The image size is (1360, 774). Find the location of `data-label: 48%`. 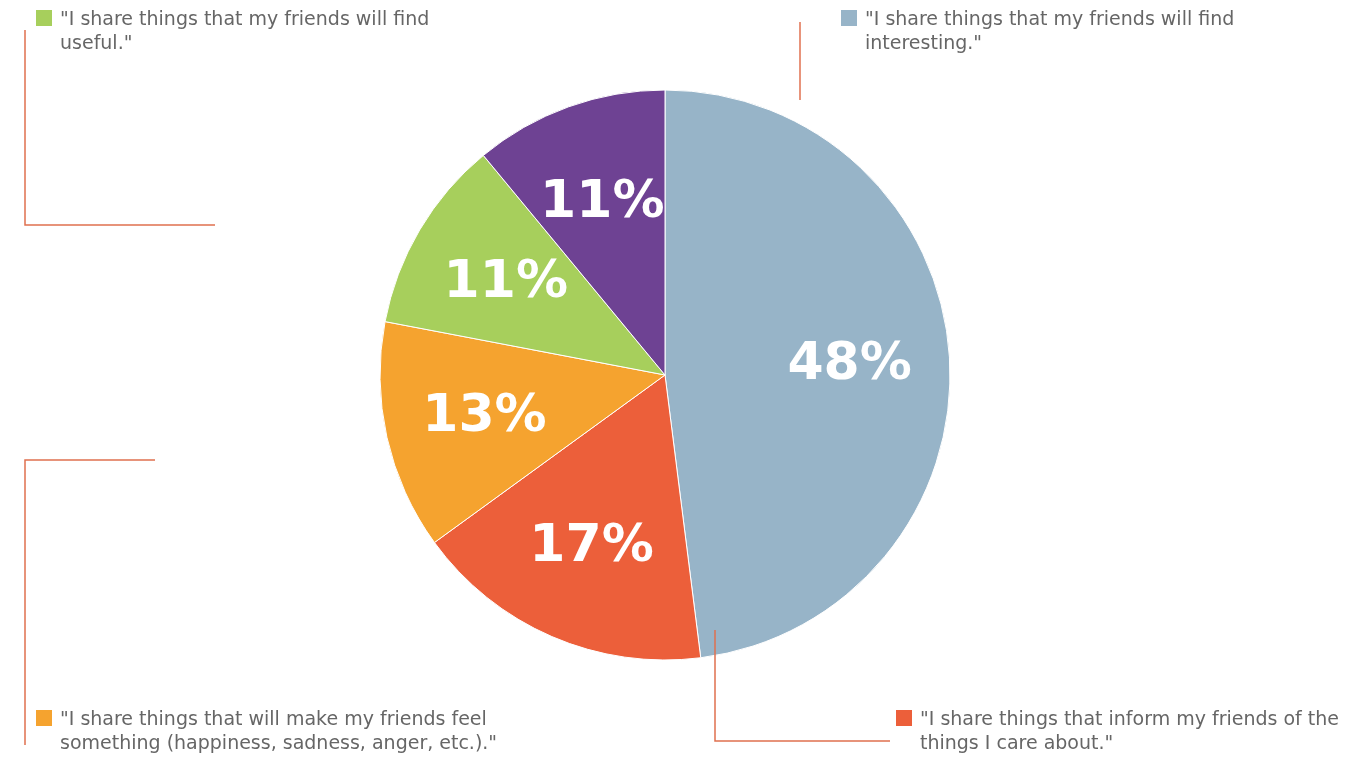

data-label: 48% is located at coordinates (849, 361).